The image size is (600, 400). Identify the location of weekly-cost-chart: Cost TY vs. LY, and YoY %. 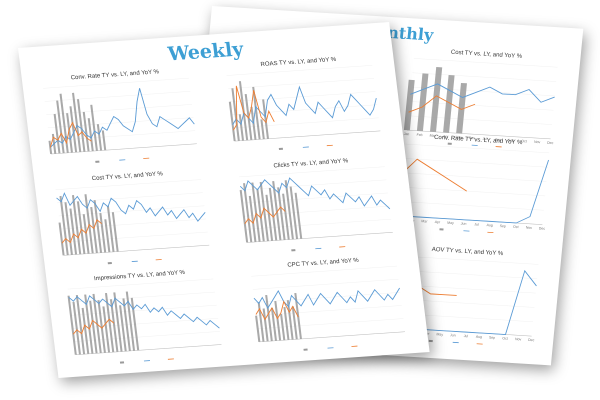
(133, 220).